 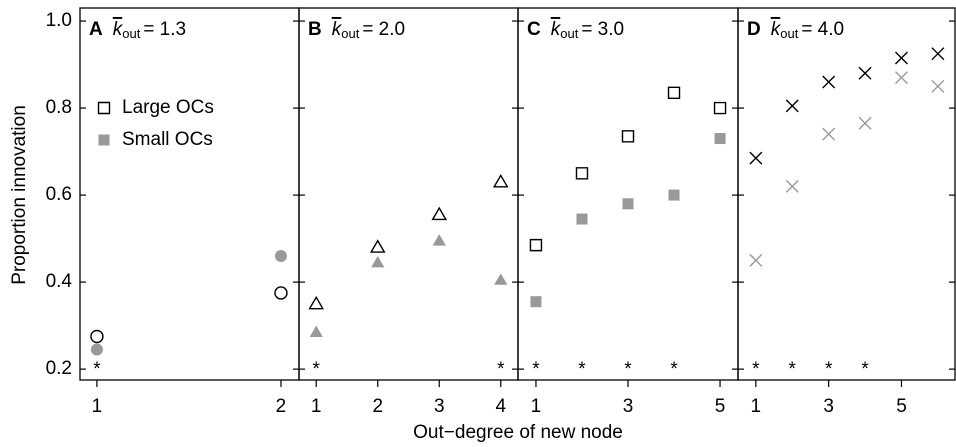 What do you see at coordinates (822, 29) in the screenshot?
I see `k-value: = 4.0` at bounding box center [822, 29].